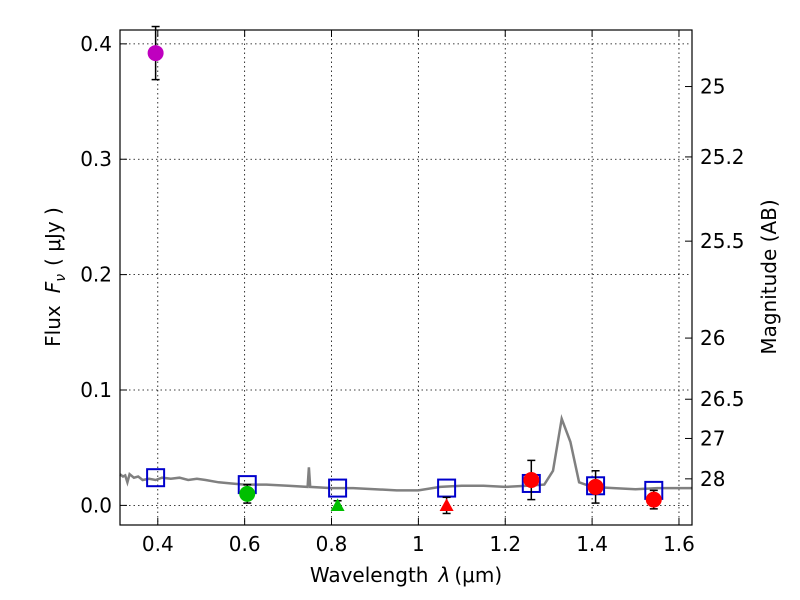 This screenshot has width=800, height=600. I want to click on y2-axis-label: Magnitude (AB), so click(769, 276).